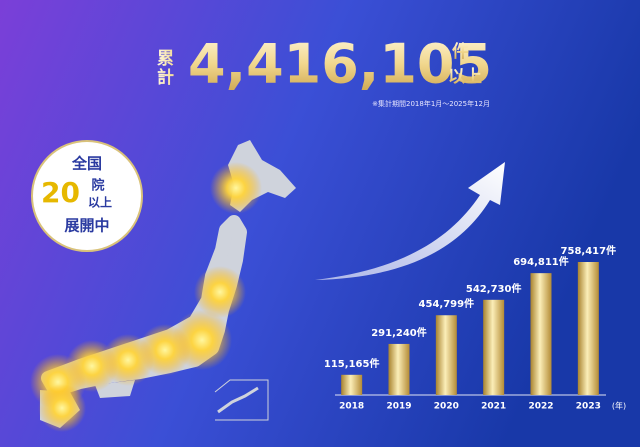 The image size is (640, 447). What do you see at coordinates (352, 363) in the screenshot?
I see `value-label: 115,165件` at bounding box center [352, 363].